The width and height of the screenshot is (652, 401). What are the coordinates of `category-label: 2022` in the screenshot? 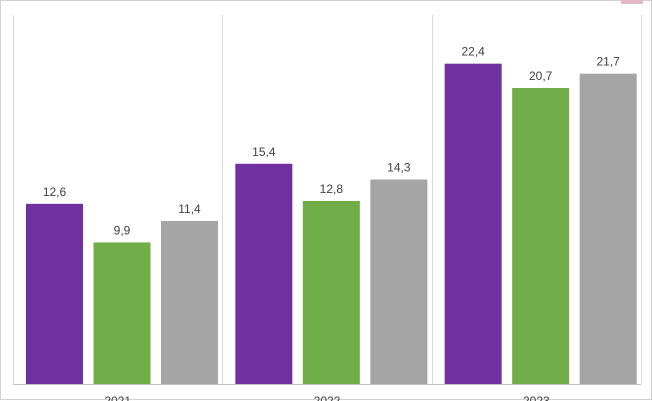 It's located at (327, 397).